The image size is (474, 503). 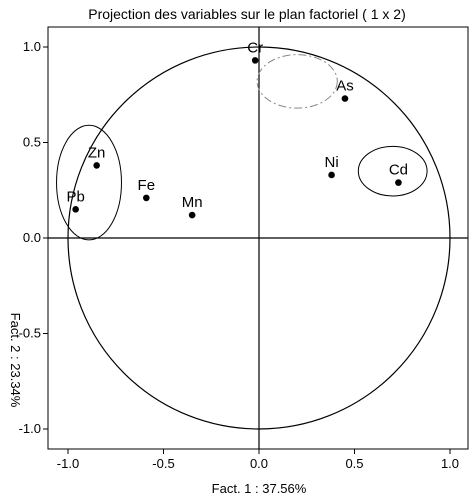 What do you see at coordinates (75, 209) in the screenshot?
I see `data-point-pb` at bounding box center [75, 209].